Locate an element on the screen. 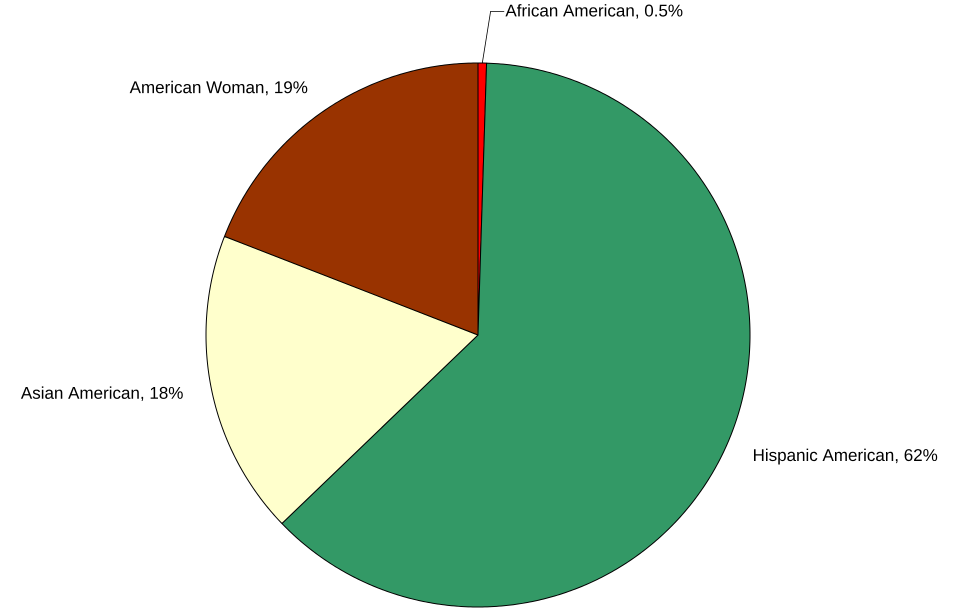 Image resolution: width=960 pixels, height=608 pixels. data-label: , 62% is located at coordinates (917, 456).